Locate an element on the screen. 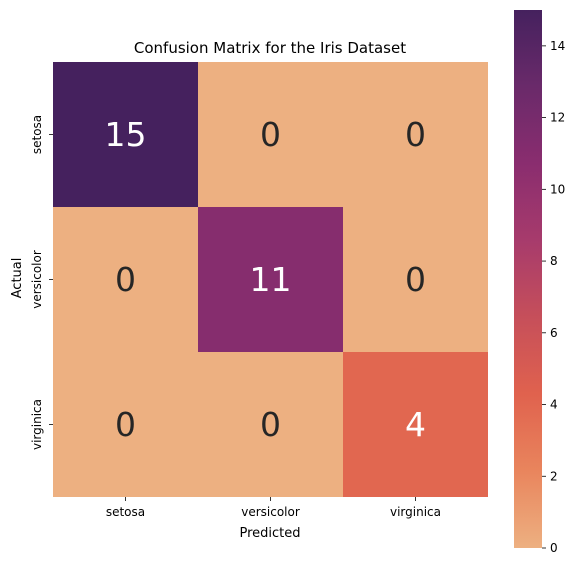 This screenshot has width=578, height=567. colorbar is located at coordinates (528, 279).